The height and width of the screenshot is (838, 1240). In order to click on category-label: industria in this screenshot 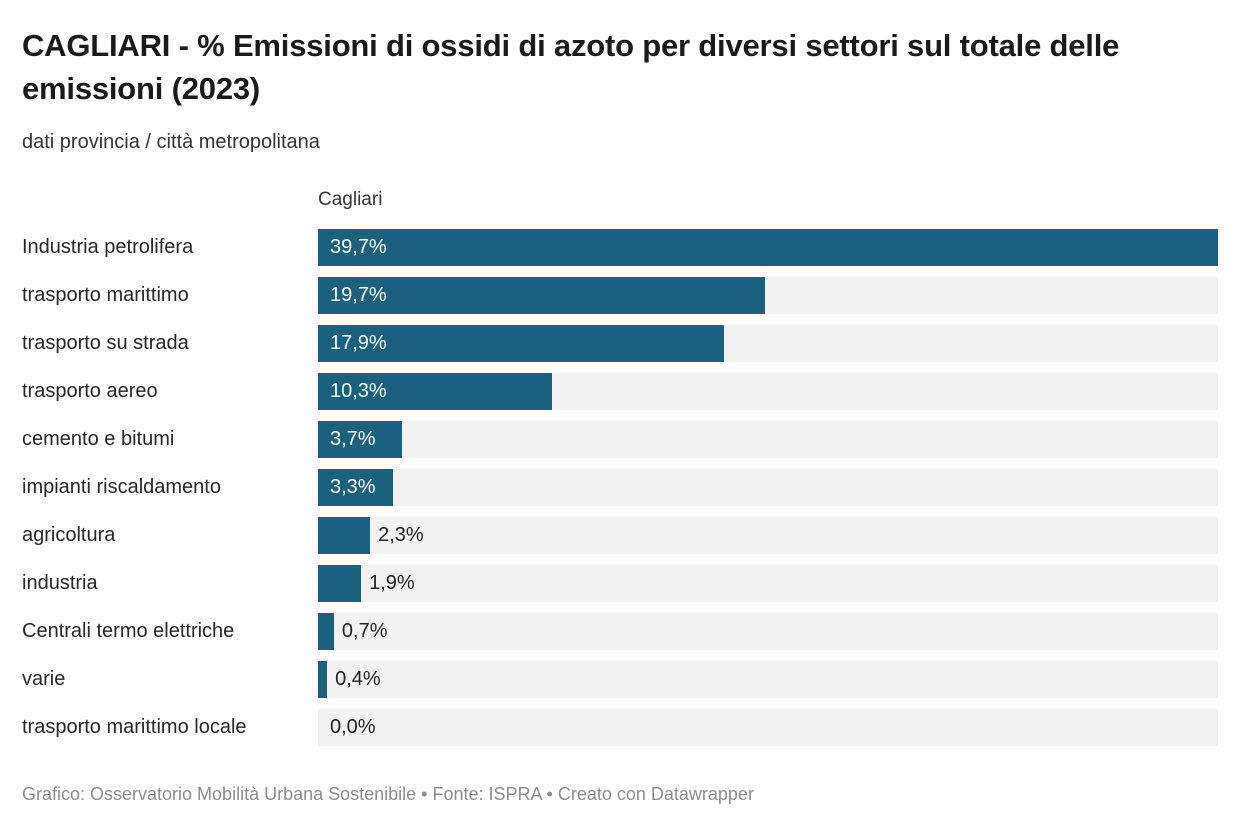, I will do `click(60, 582)`.